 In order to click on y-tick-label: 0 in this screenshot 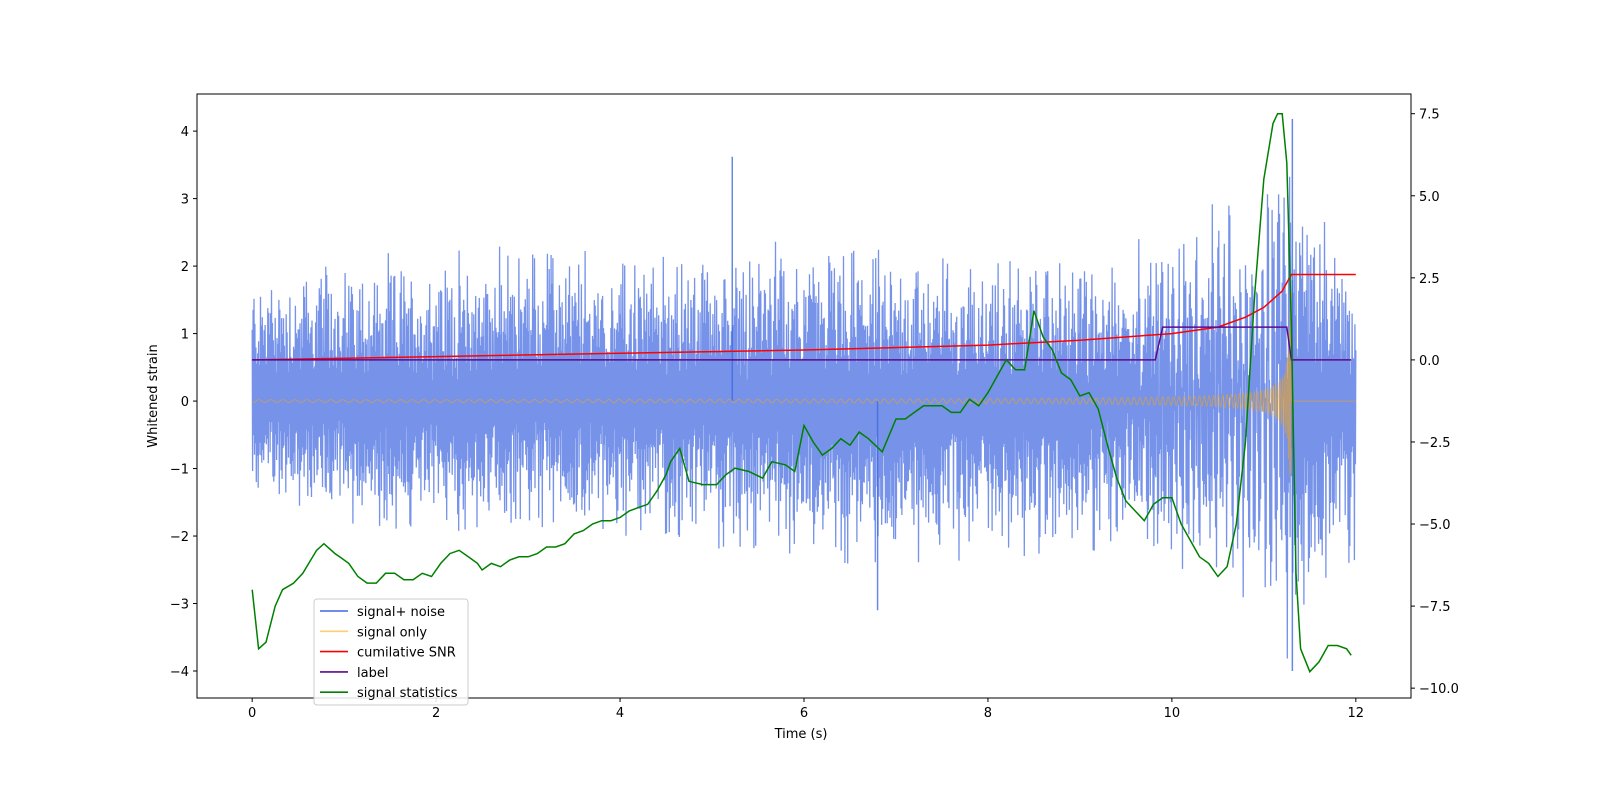, I will do `click(185, 402)`.